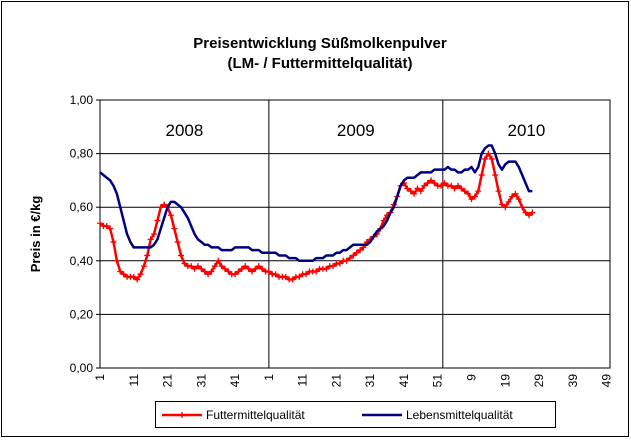 The width and height of the screenshot is (631, 444). Describe the element at coordinates (82, 207) in the screenshot. I see `y-tick-label: 0,60` at that location.